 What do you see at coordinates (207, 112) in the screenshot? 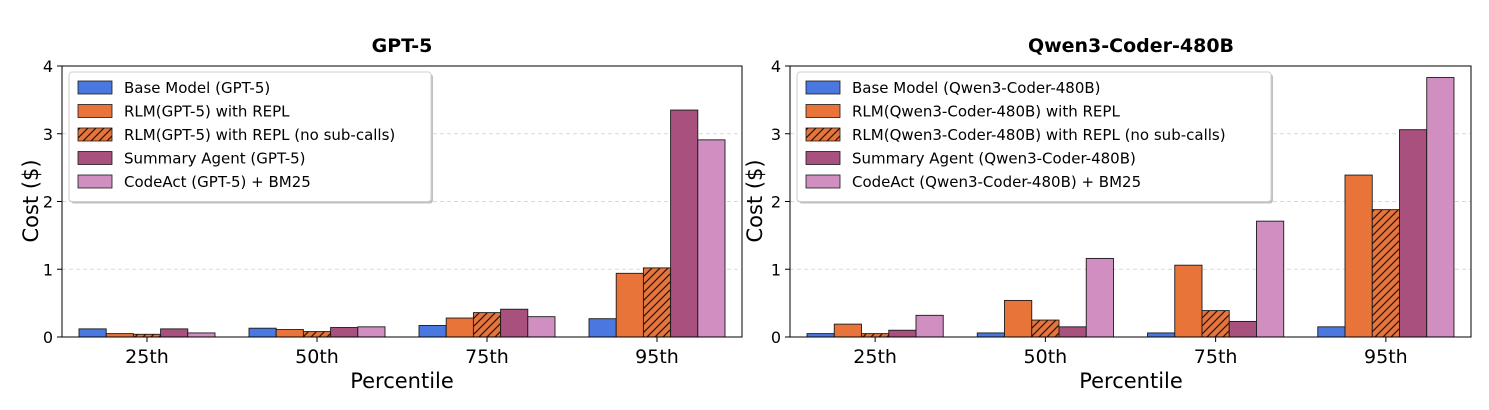
I see `legend-label: RLM(GPT-5) with REPL` at bounding box center [207, 112].